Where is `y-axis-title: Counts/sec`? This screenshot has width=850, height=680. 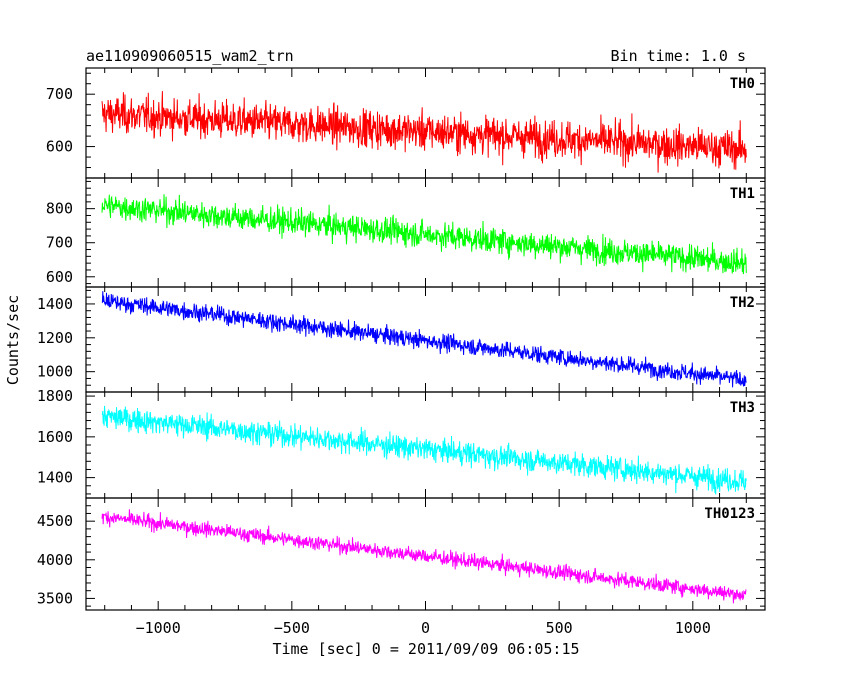
y-axis-title: Counts/sec is located at coordinates (13, 340).